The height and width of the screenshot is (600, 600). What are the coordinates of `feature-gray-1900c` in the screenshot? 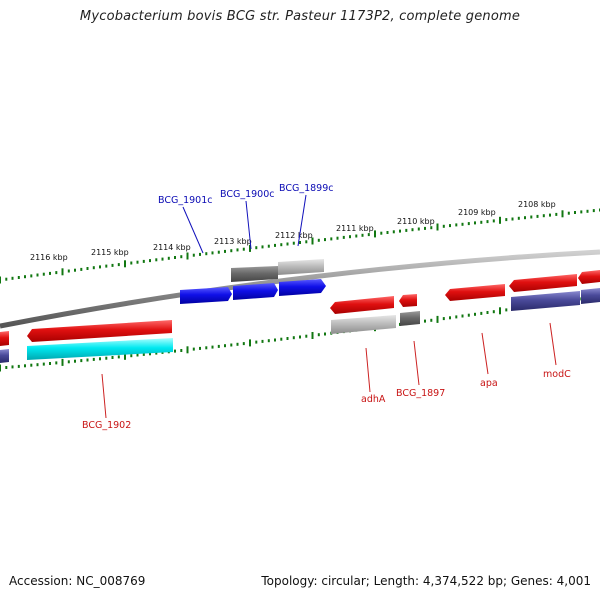 It's located at (254, 274).